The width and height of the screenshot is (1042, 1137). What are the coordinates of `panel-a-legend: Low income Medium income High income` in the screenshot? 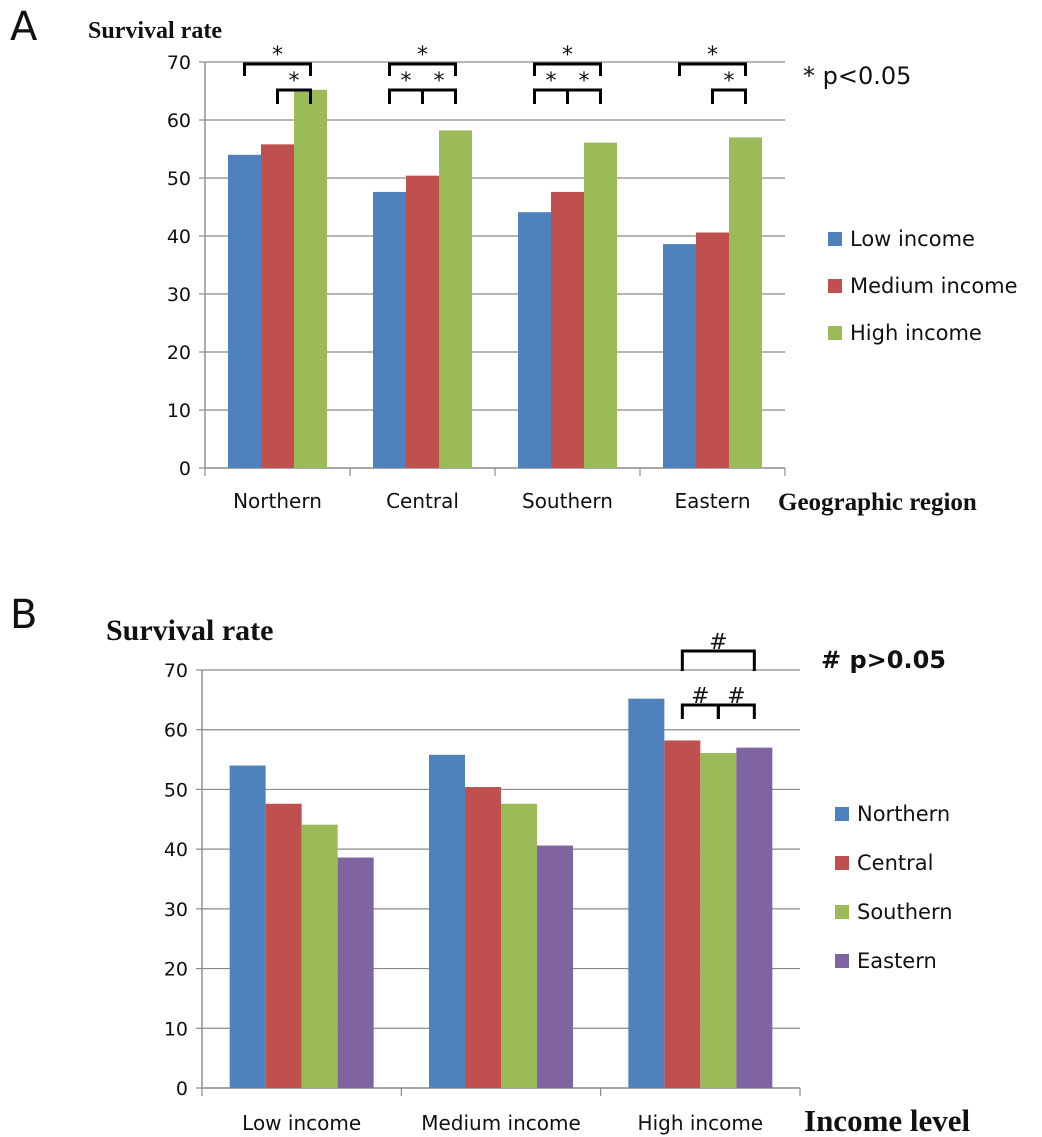 It's located at (923, 286).